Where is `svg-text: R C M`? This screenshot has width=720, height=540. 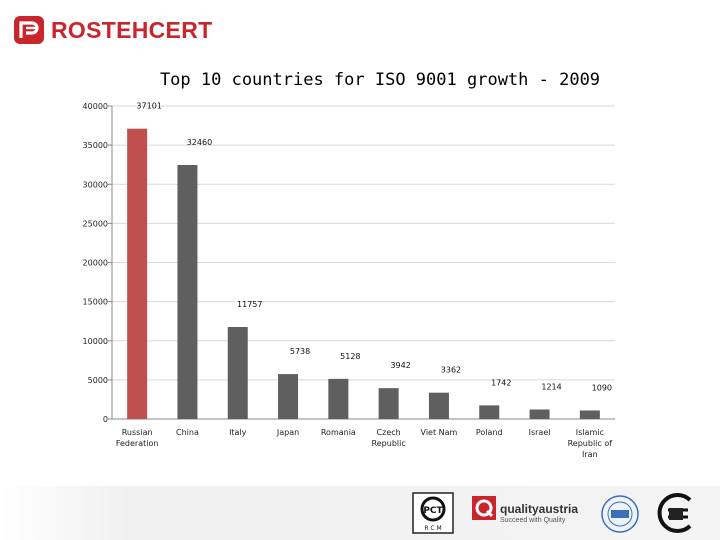
svg-text: R C M is located at coordinates (432, 528).